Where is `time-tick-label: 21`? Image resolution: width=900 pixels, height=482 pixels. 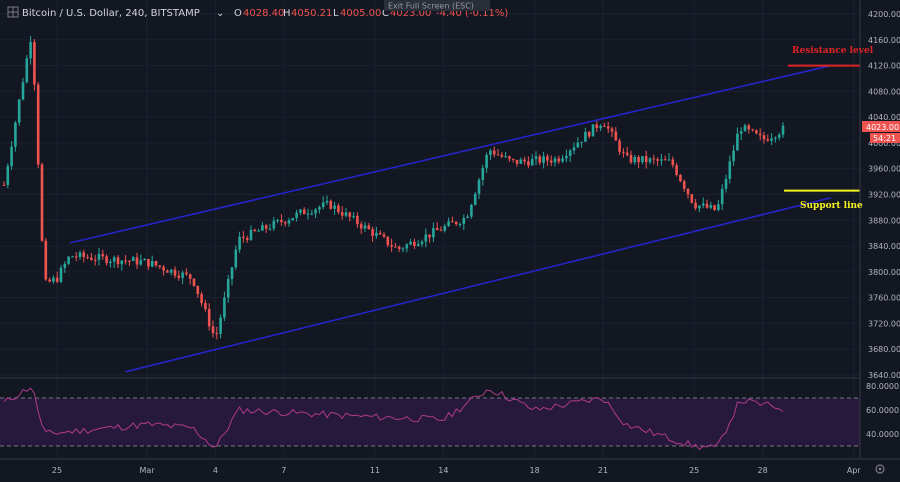
time-tick-label: 21 is located at coordinates (603, 470).